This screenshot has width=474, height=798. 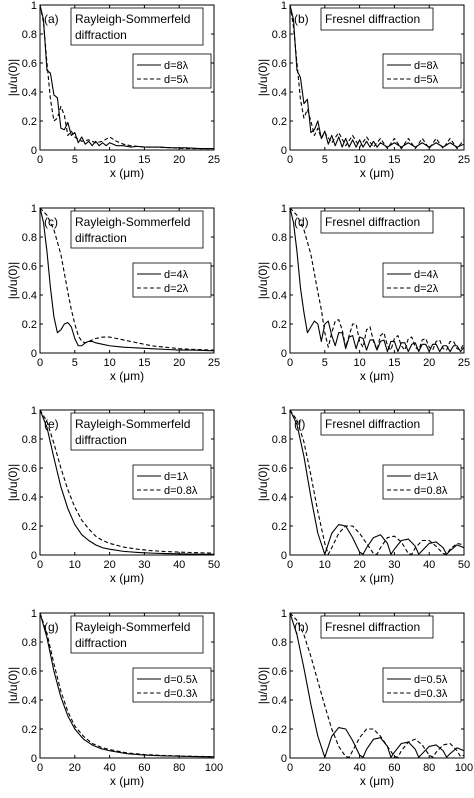 I want to click on panel-label: (h), so click(x=301, y=627).